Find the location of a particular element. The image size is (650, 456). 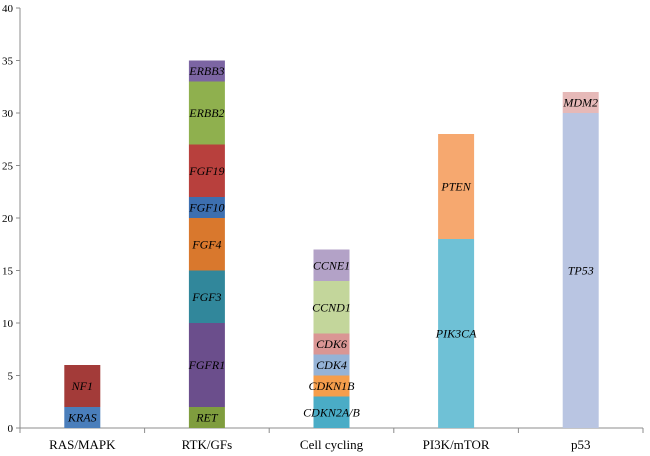

bar-segment-pten is located at coordinates (456, 186).